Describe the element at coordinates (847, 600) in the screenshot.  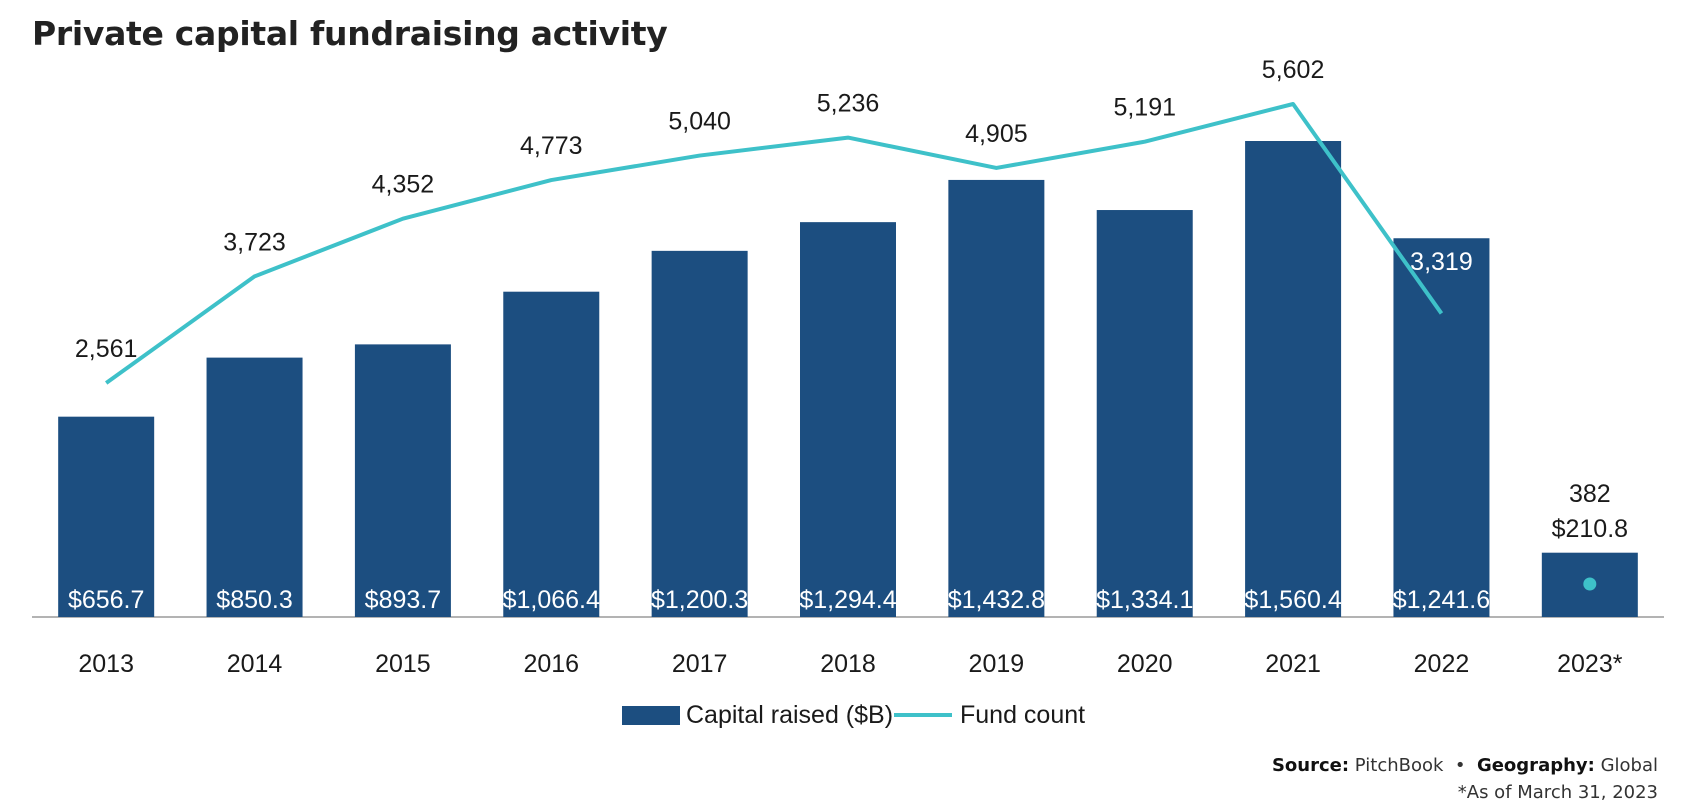
I see `bar-value-label: $1,294.4` at that location.